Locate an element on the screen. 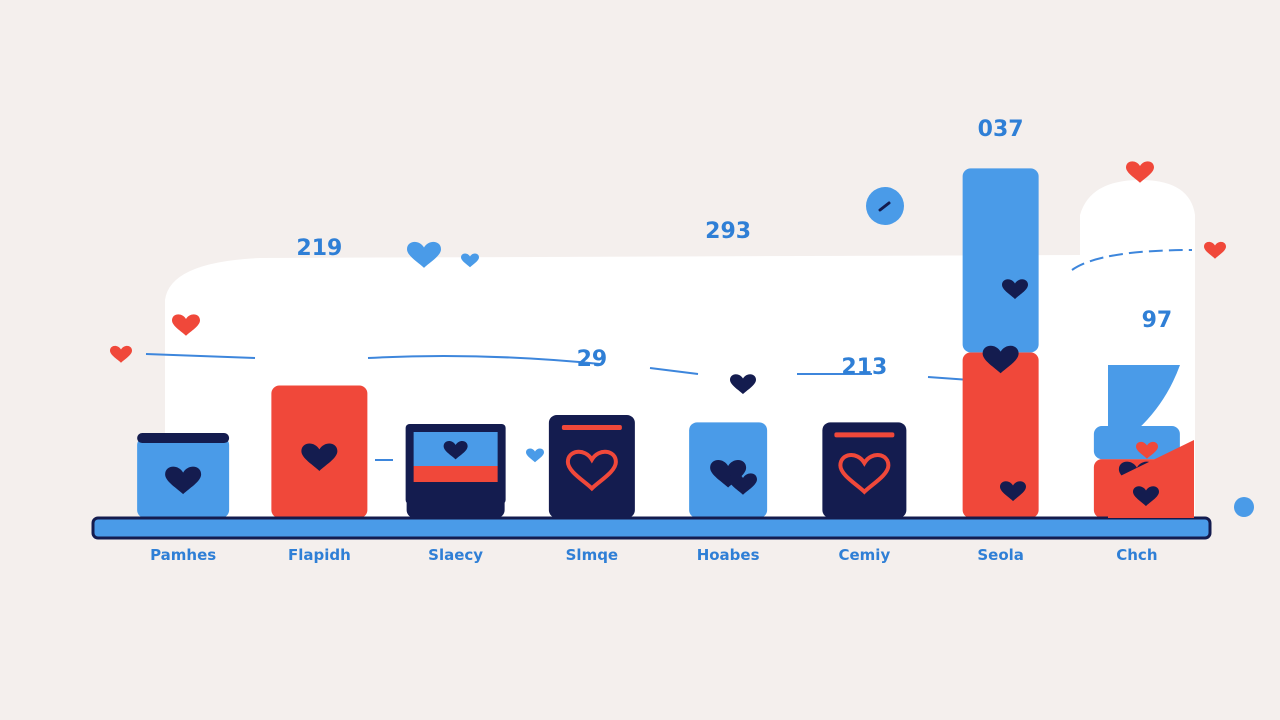 The height and width of the screenshot is (720, 1280). data-label: 219 is located at coordinates (319, 248).